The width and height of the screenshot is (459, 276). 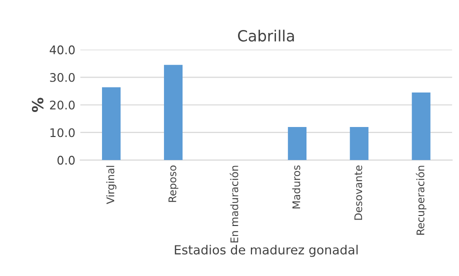 What do you see at coordinates (66, 160) in the screenshot?
I see `y-tick-label: 0.0` at bounding box center [66, 160].